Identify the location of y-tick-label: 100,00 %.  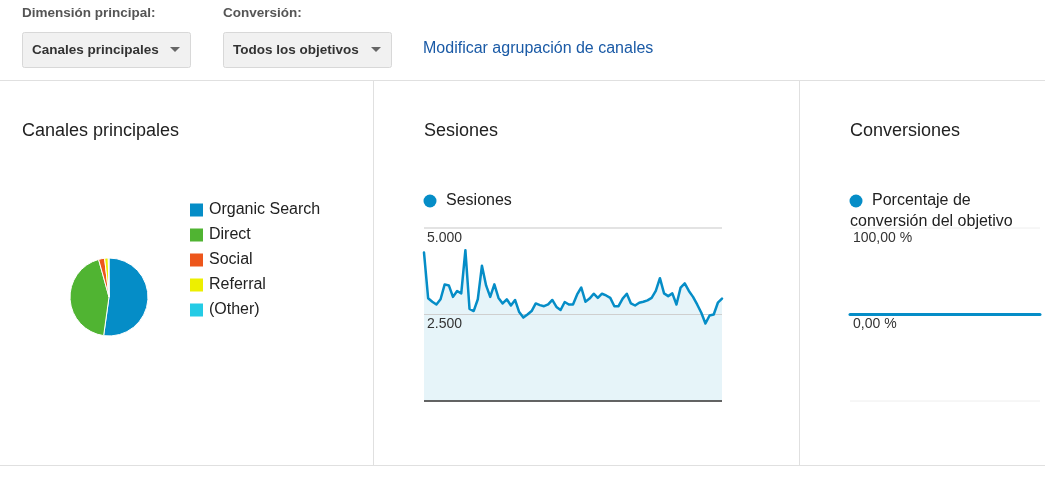
(883, 236).